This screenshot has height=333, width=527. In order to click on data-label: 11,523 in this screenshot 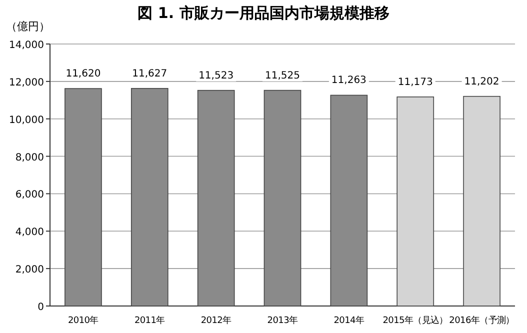, I will do `click(216, 76)`.